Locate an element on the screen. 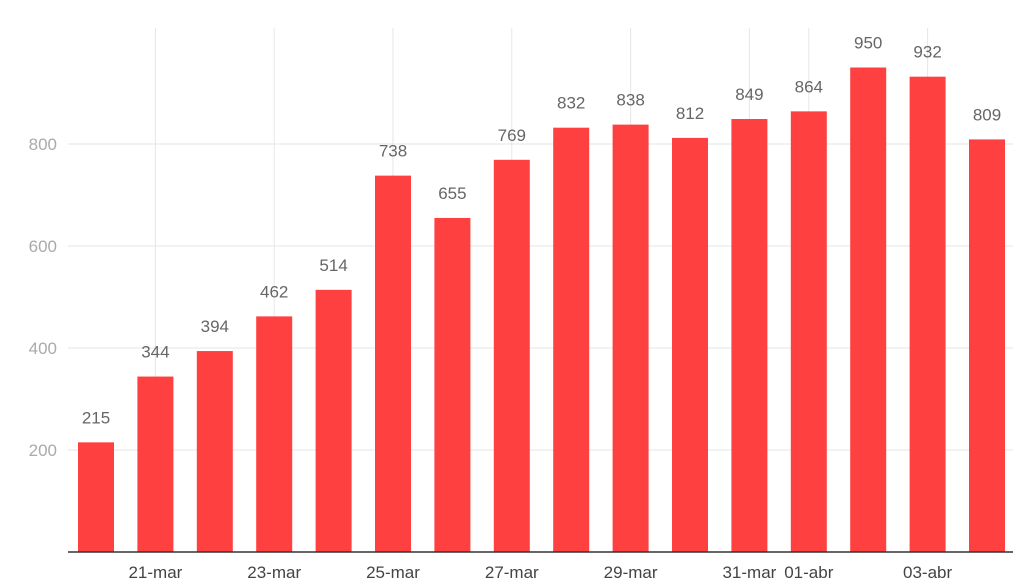 The width and height of the screenshot is (1024, 584). data-label-22-mar: 394 is located at coordinates (215, 326).